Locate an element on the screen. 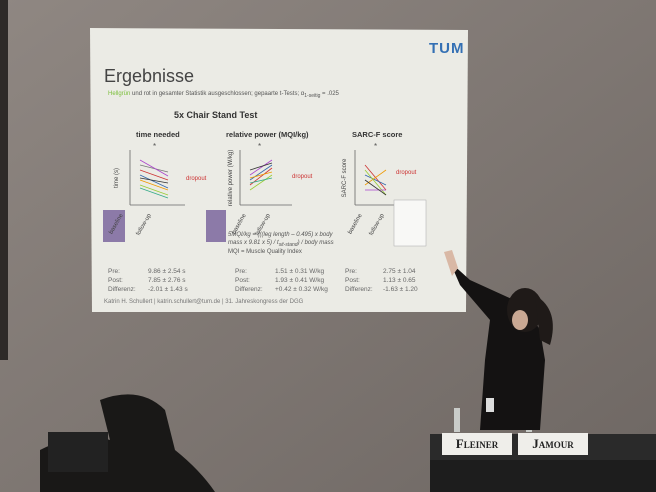 This screenshot has width=656, height=492. stats-row: Post: 1.13 ± 0.65 is located at coordinates (381, 280).